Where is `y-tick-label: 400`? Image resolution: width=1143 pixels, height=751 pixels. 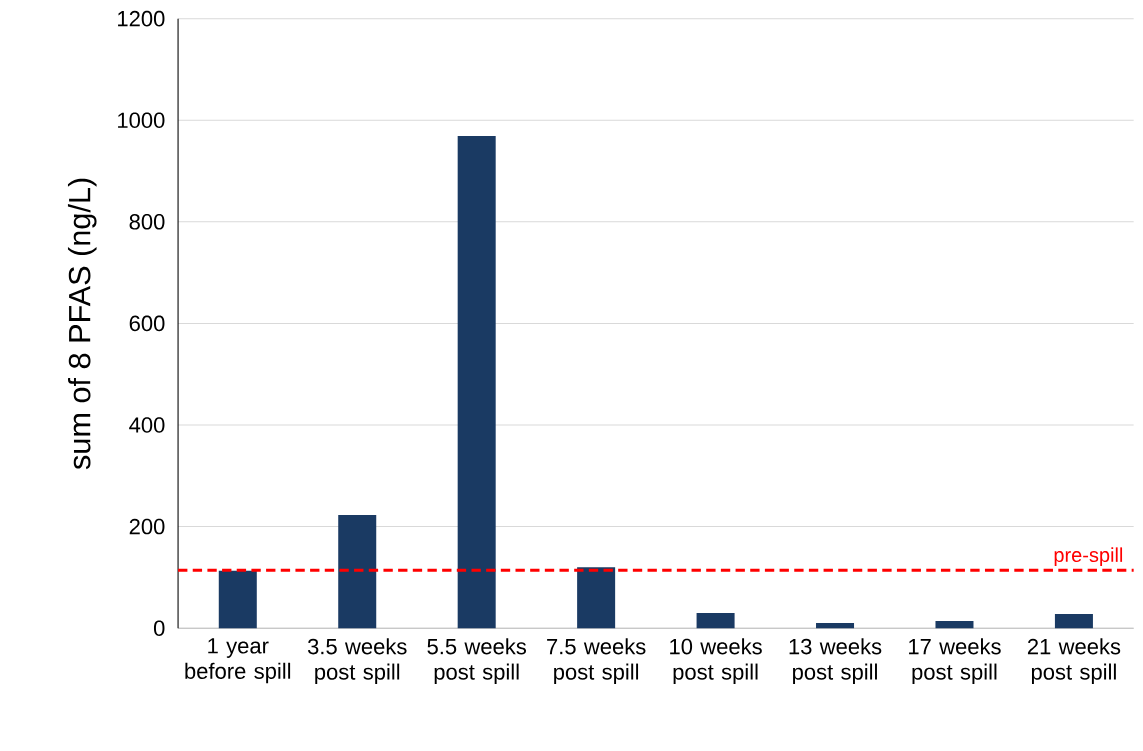
y-tick-label: 400 is located at coordinates (147, 425).